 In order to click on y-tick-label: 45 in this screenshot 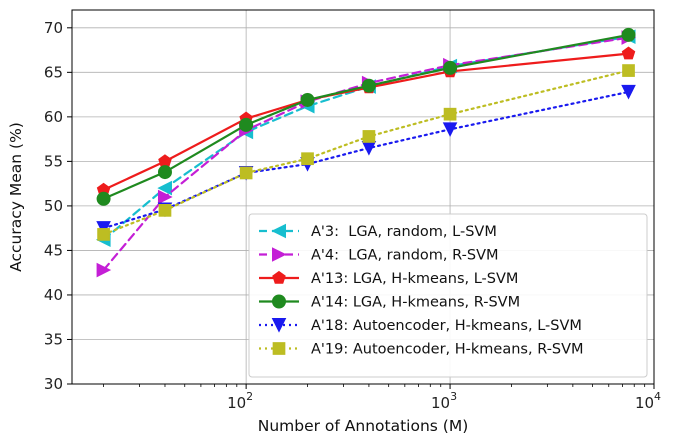, I will do `click(53, 250)`.